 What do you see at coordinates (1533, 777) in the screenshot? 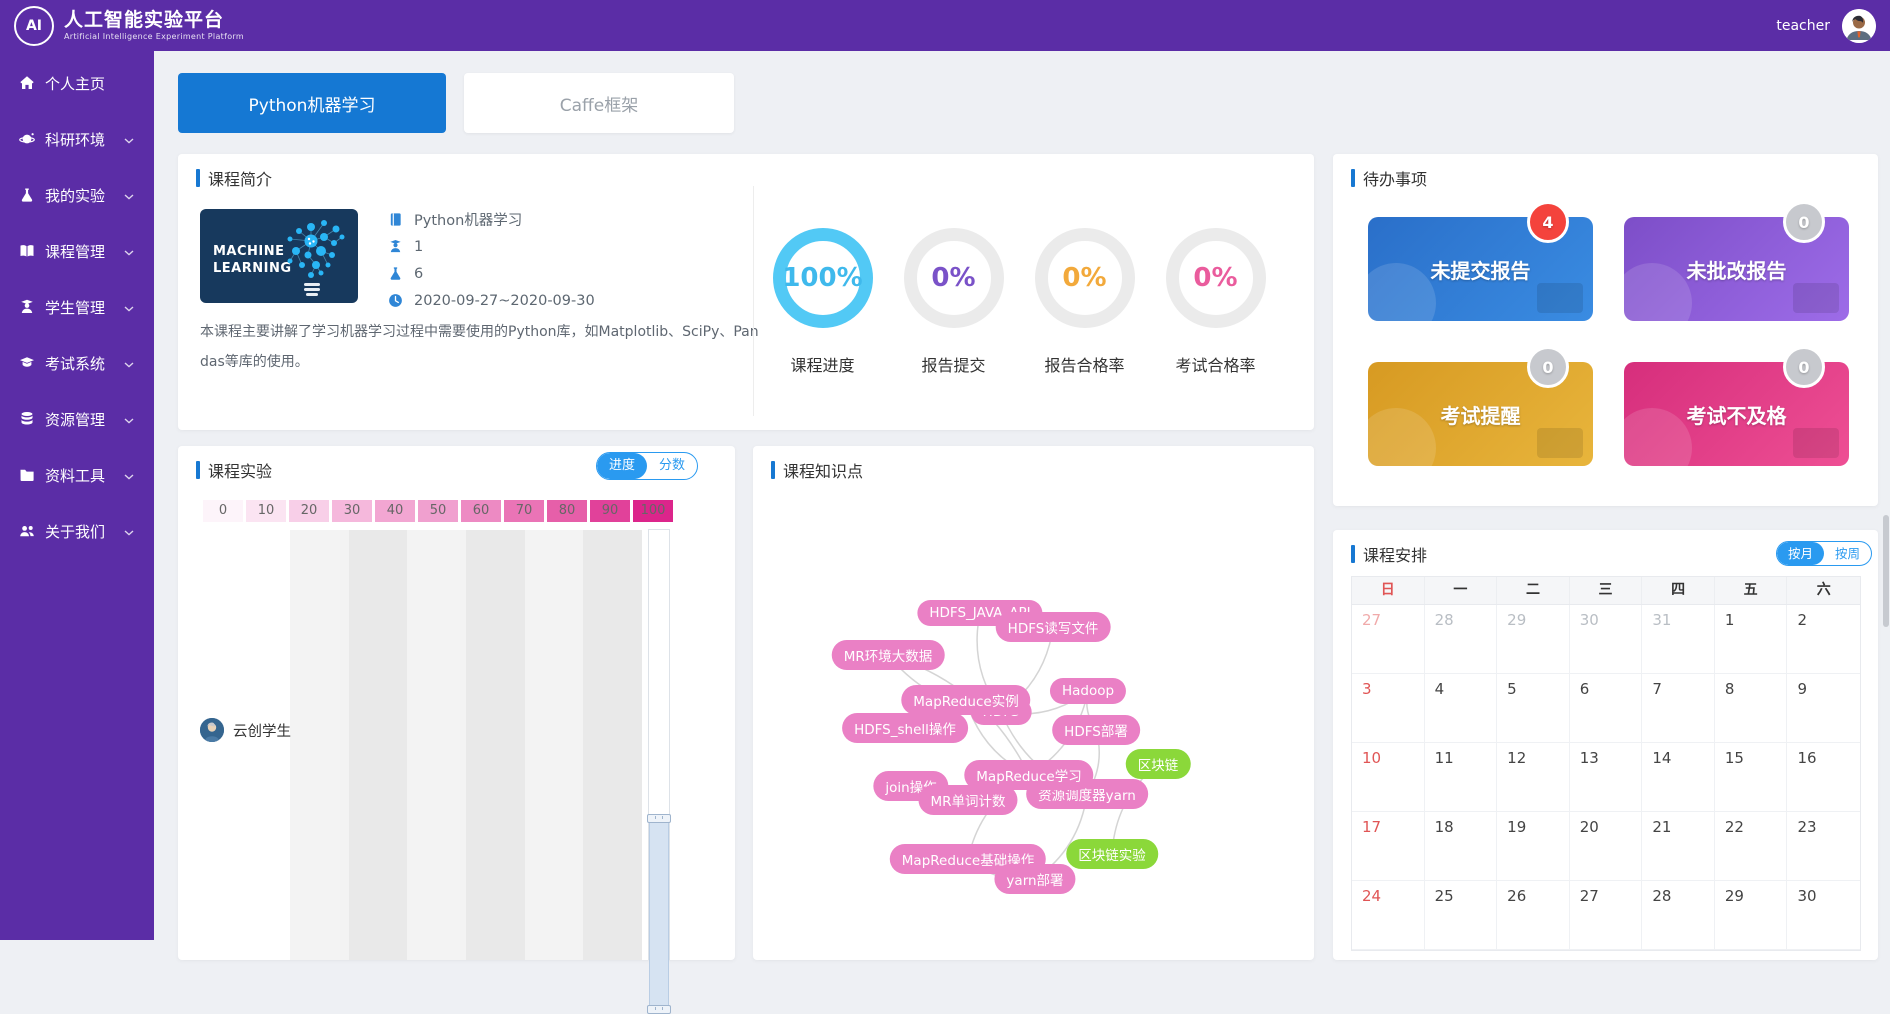
I see `calendar-day-12: 12` at bounding box center [1533, 777].